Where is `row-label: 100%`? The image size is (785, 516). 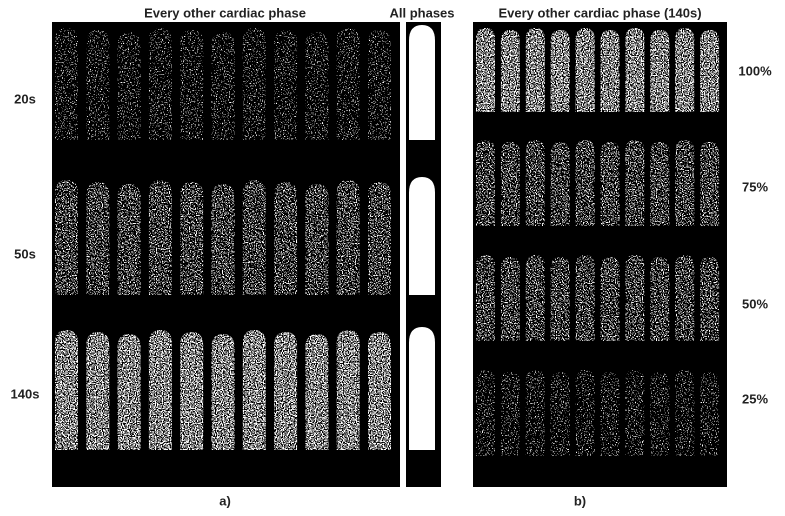
row-label: 100% is located at coordinates (755, 70).